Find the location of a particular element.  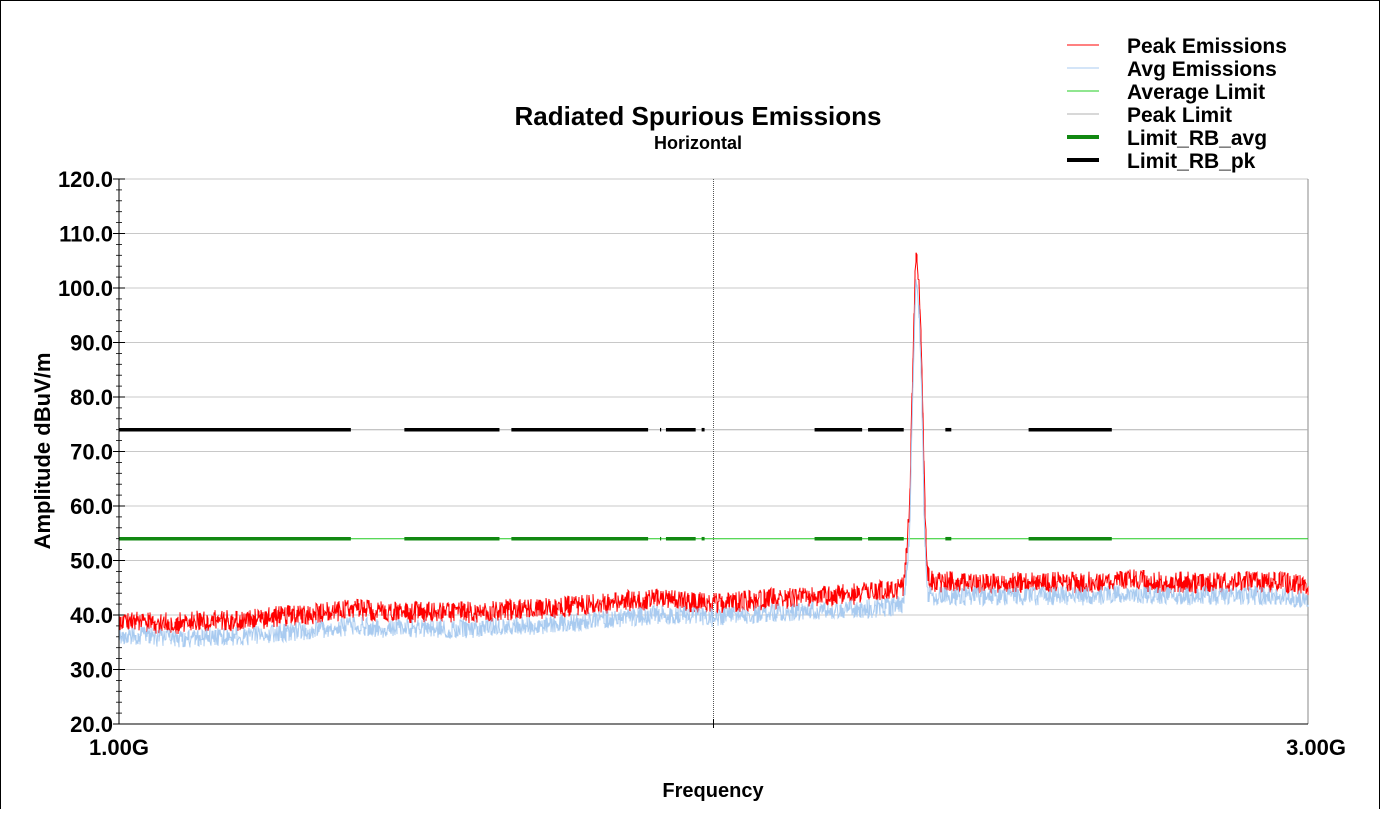

x-tick-labels: 1.00G 3.00G is located at coordinates (717, 747).